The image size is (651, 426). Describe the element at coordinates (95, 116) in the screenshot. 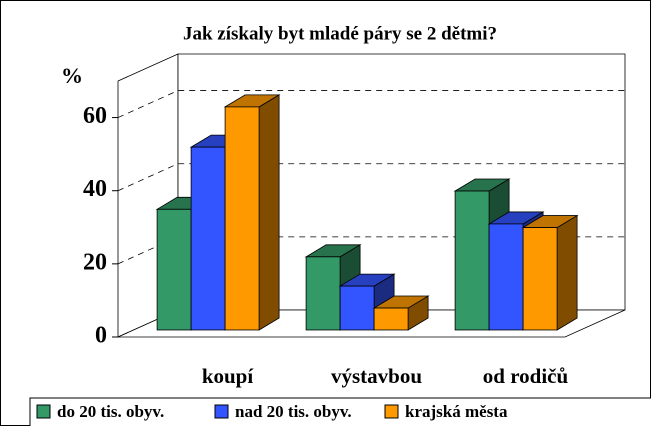

I see `y-tick-label: 60` at that location.